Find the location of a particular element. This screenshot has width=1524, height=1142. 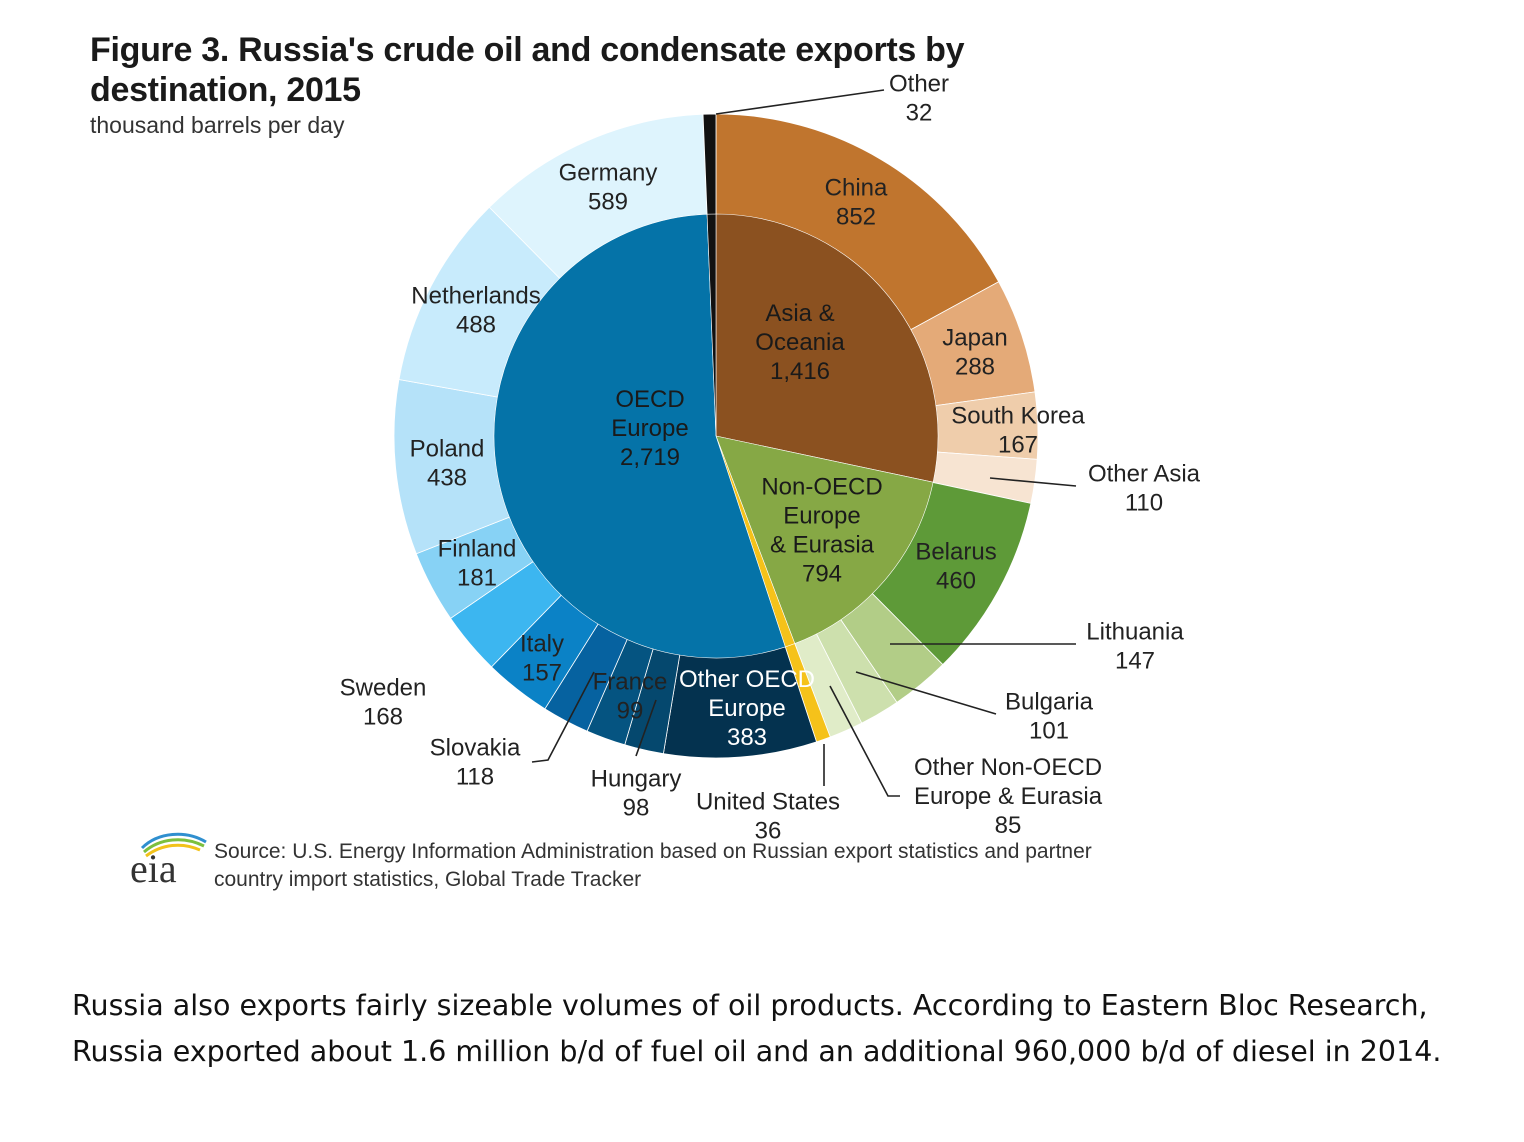

inner-label-asia-oceania: Asia & Oceania 1,416 is located at coordinates (800, 342).